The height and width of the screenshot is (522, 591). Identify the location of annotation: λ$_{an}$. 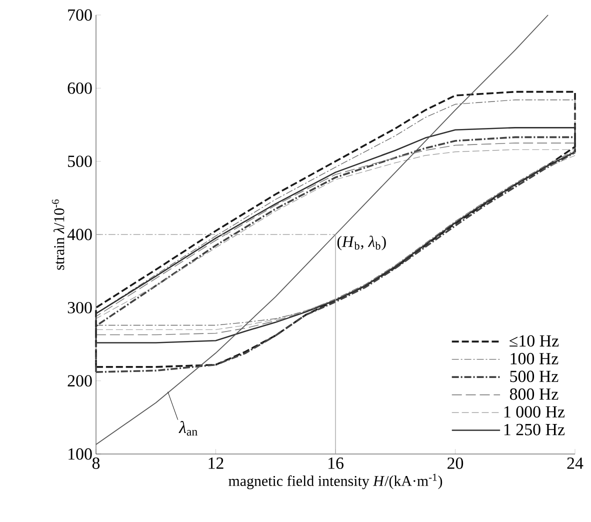
(188, 428).